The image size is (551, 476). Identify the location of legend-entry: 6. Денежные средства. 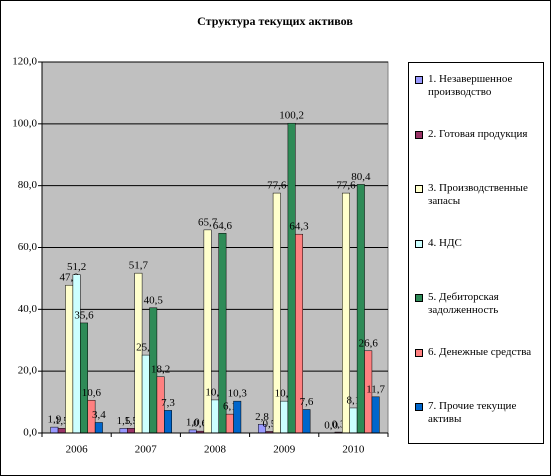
(477, 352).